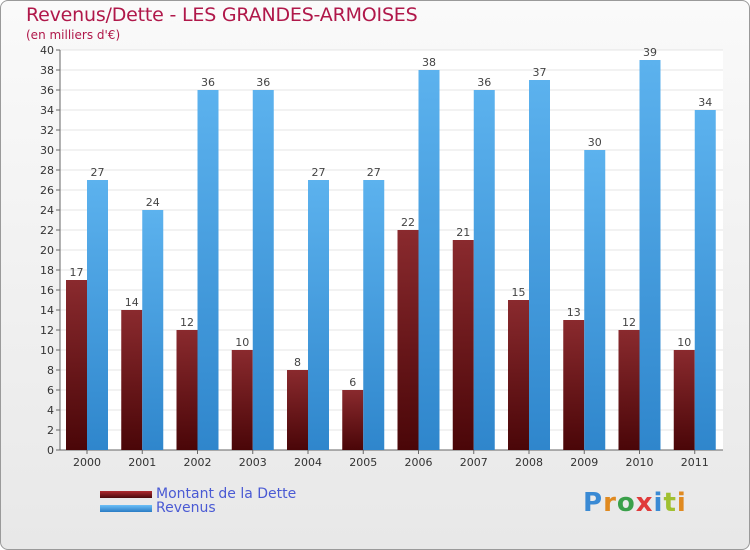 The height and width of the screenshot is (550, 750). What do you see at coordinates (47, 70) in the screenshot?
I see `y-tick-label: 38` at bounding box center [47, 70].